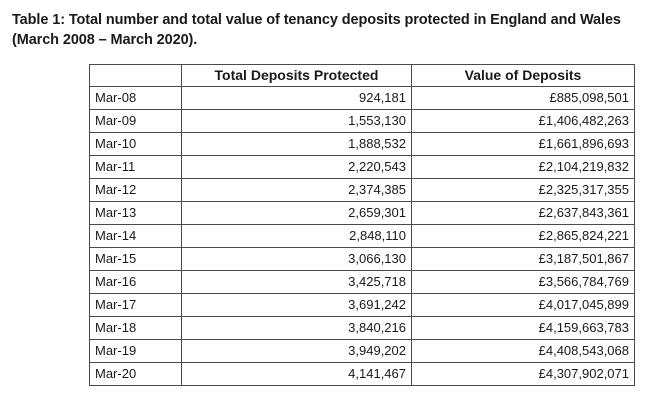 This screenshot has height=419, width=671. I want to click on cell-value-of-deposits: £4,408,543,068, so click(523, 351).